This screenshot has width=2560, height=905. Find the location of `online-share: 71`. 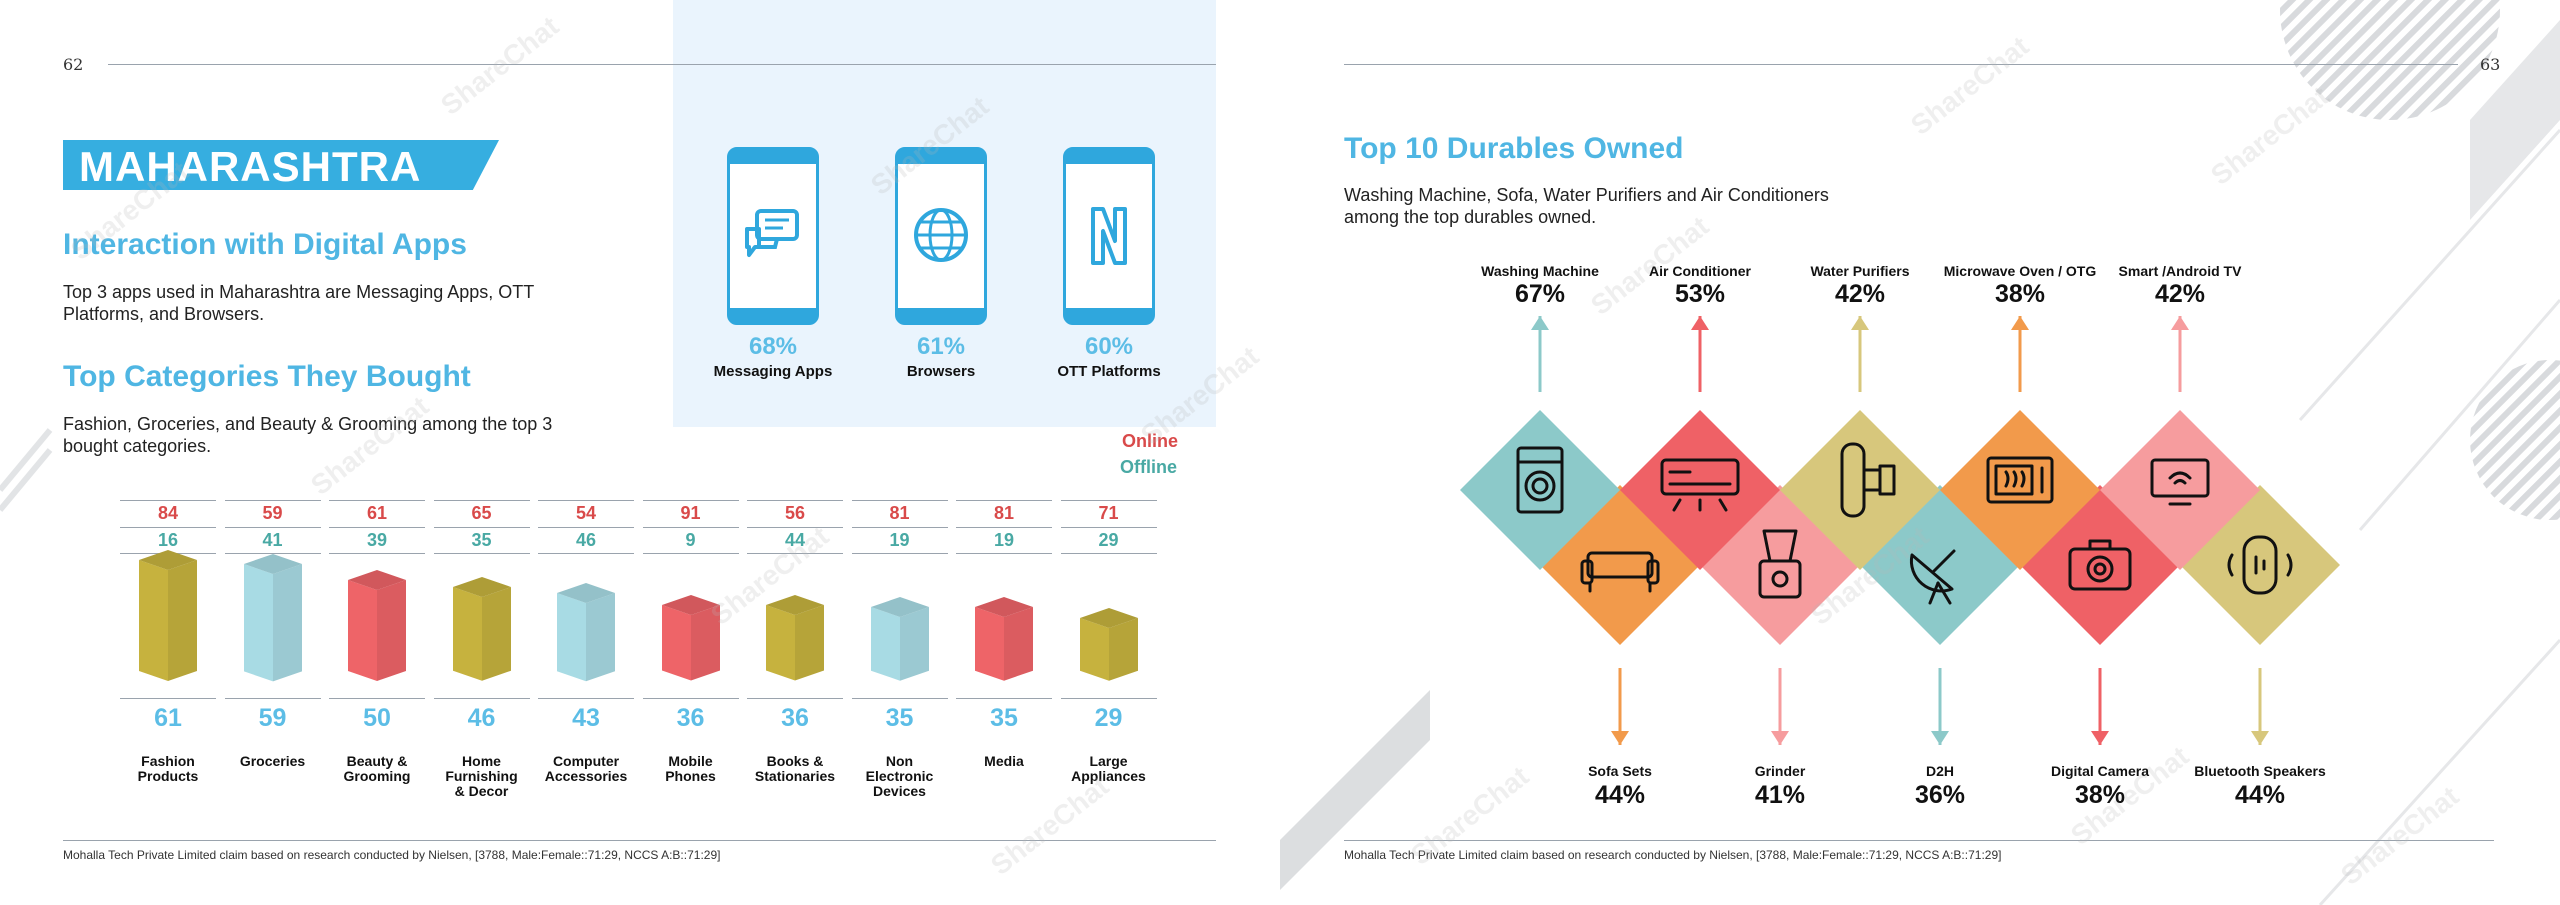

online-share: 71 is located at coordinates (1108, 513).